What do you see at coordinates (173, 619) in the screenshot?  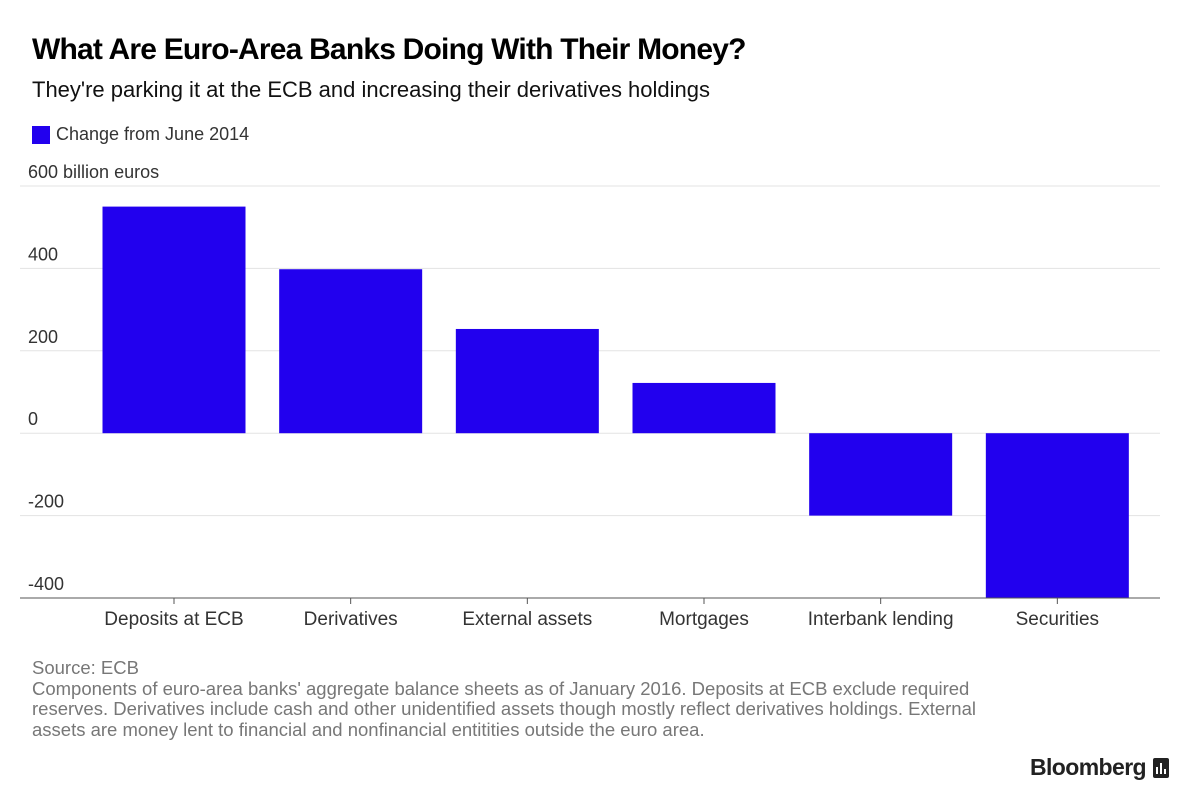 I see `x-tick-label: Deposits at ECB` at bounding box center [173, 619].